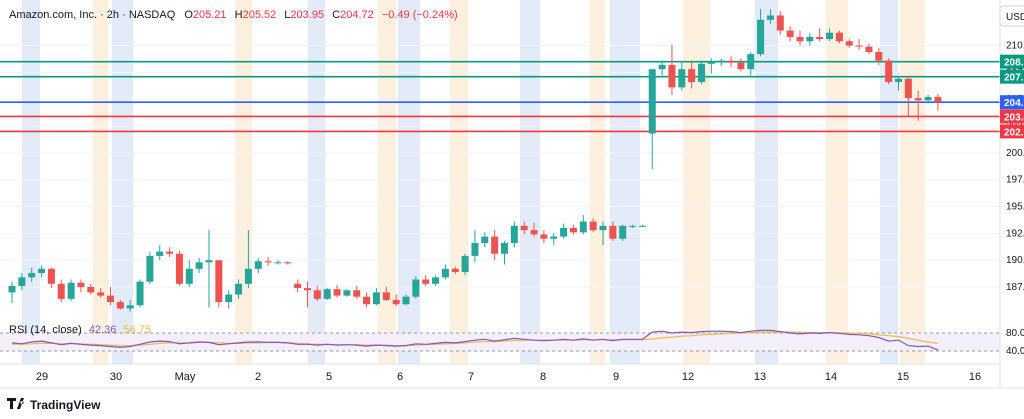 Image resolution: width=1024 pixels, height=419 pixels. I want to click on rsi-panel, so click(500, 340).